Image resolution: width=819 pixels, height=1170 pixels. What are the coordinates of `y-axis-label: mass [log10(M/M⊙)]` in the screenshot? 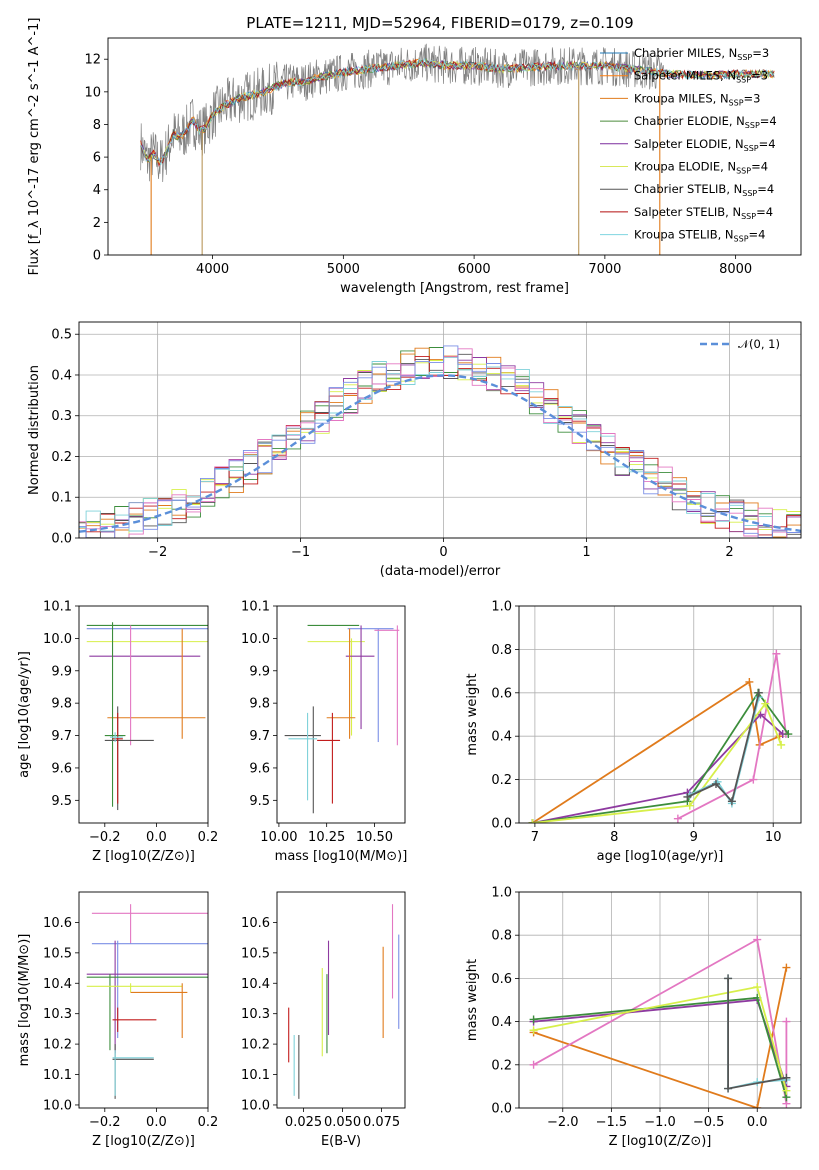 It's located at (24, 1000).